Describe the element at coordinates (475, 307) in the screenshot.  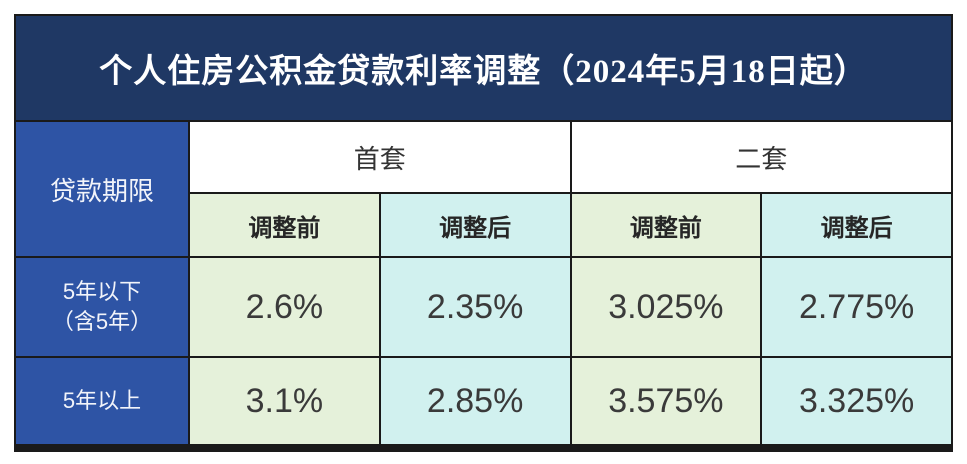
I see `rate-cell-first-after-under5: 2.35%` at that location.